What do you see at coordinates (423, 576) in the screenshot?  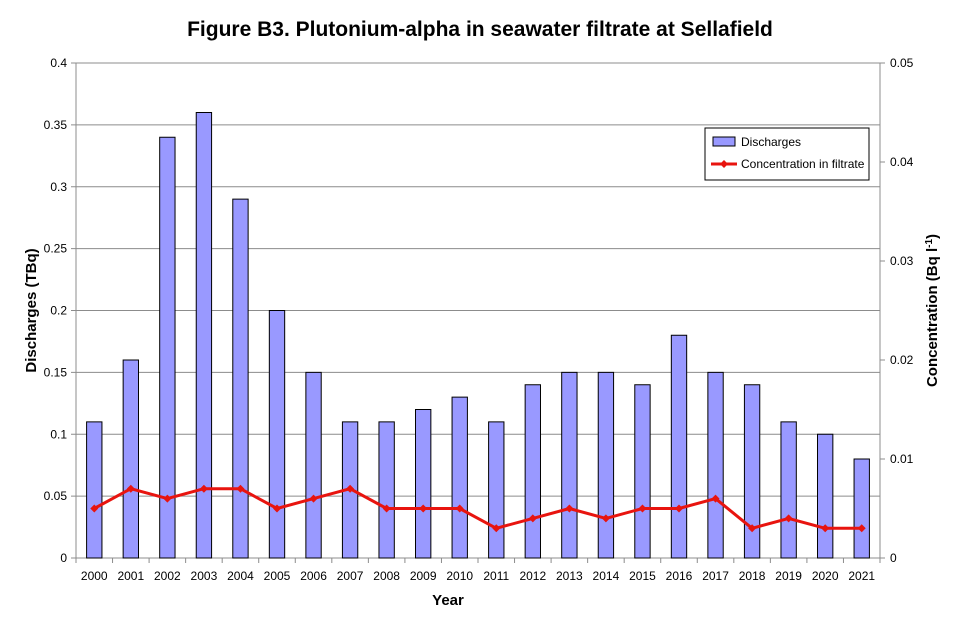 I see `x-tick-label: 2009` at bounding box center [423, 576].